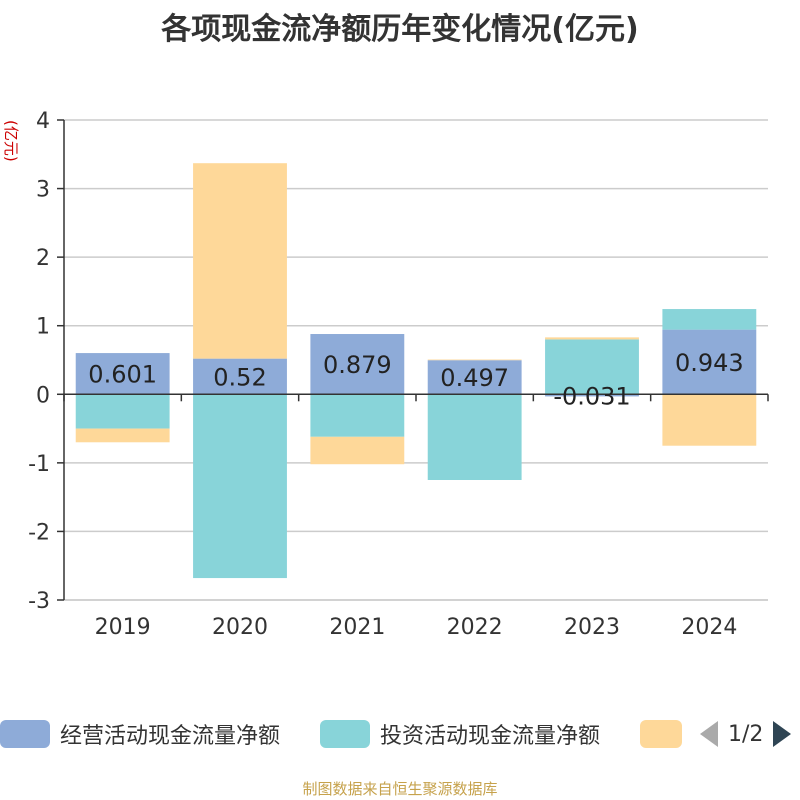  What do you see at coordinates (415, 379) in the screenshot?
I see `data-labels: 0.601 0.52 0.879 0.497 -0.031 0.943` at bounding box center [415, 379].